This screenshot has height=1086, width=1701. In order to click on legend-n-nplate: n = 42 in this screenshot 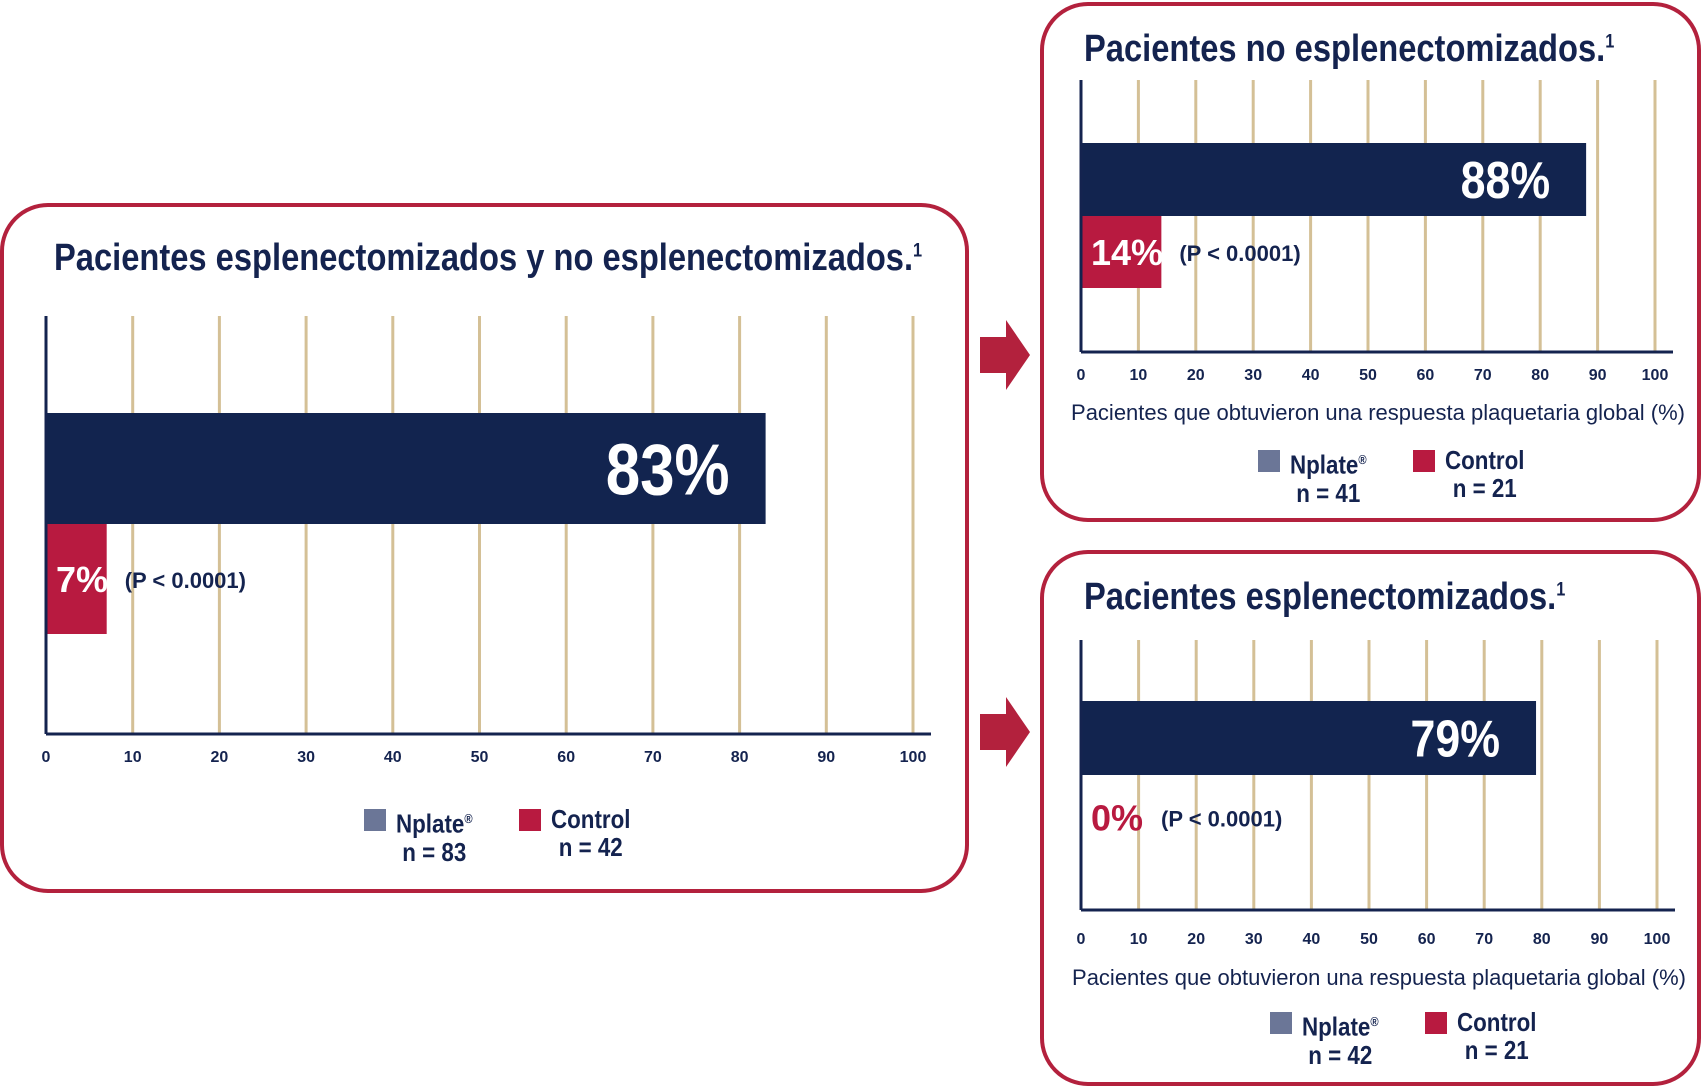, I will do `click(1340, 1054)`.